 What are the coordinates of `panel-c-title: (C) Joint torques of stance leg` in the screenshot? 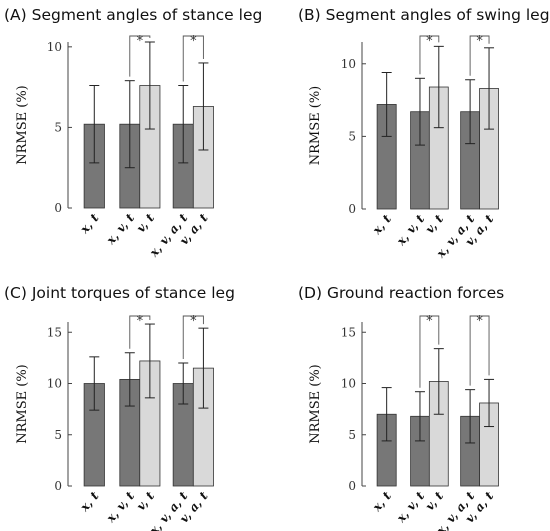 It's located at (119, 293).